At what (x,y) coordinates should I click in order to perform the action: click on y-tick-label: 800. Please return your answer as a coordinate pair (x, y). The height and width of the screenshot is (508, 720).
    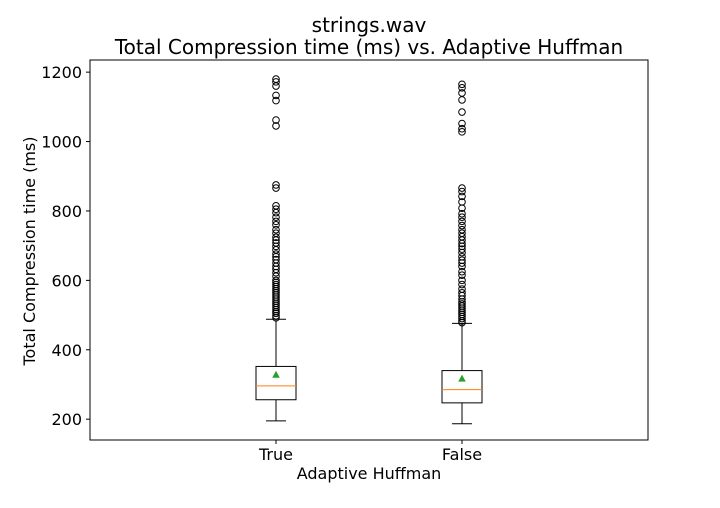
    Looking at the image, I should click on (66, 211).